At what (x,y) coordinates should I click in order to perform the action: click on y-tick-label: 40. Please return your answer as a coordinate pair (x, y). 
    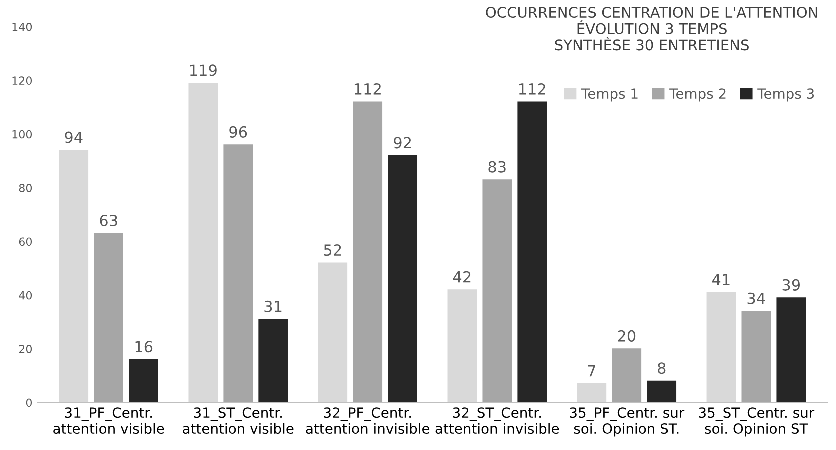
    Looking at the image, I should click on (25, 295).